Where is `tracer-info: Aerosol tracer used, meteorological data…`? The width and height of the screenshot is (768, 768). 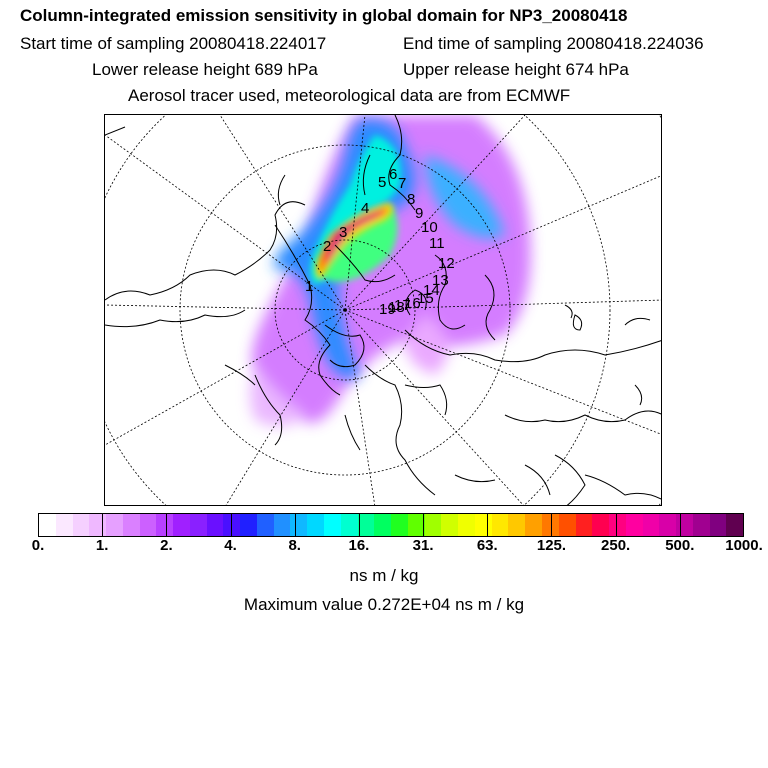
tracer-info: Aerosol tracer used, meteorological data… is located at coordinates (349, 95).